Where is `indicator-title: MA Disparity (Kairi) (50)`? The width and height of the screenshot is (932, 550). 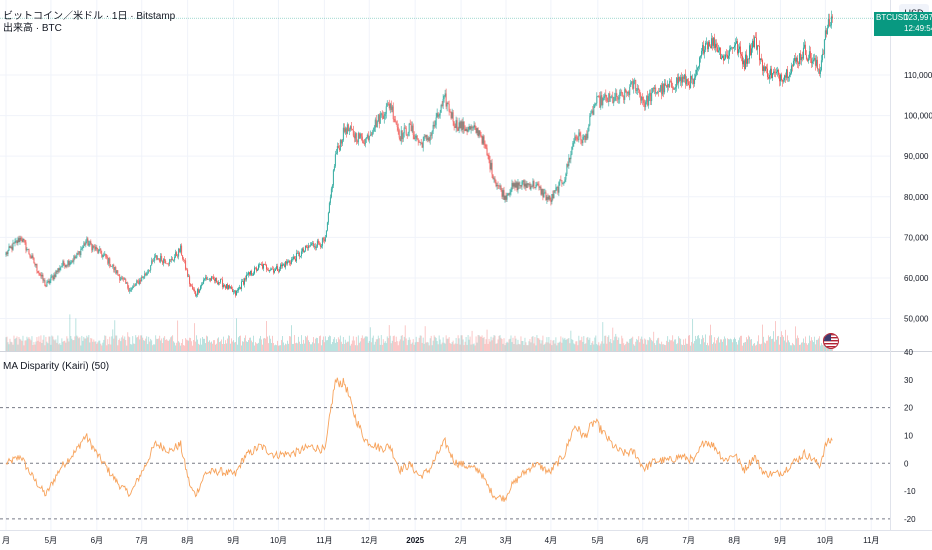
indicator-title: MA Disparity (Kairi) (50) is located at coordinates (56, 366).